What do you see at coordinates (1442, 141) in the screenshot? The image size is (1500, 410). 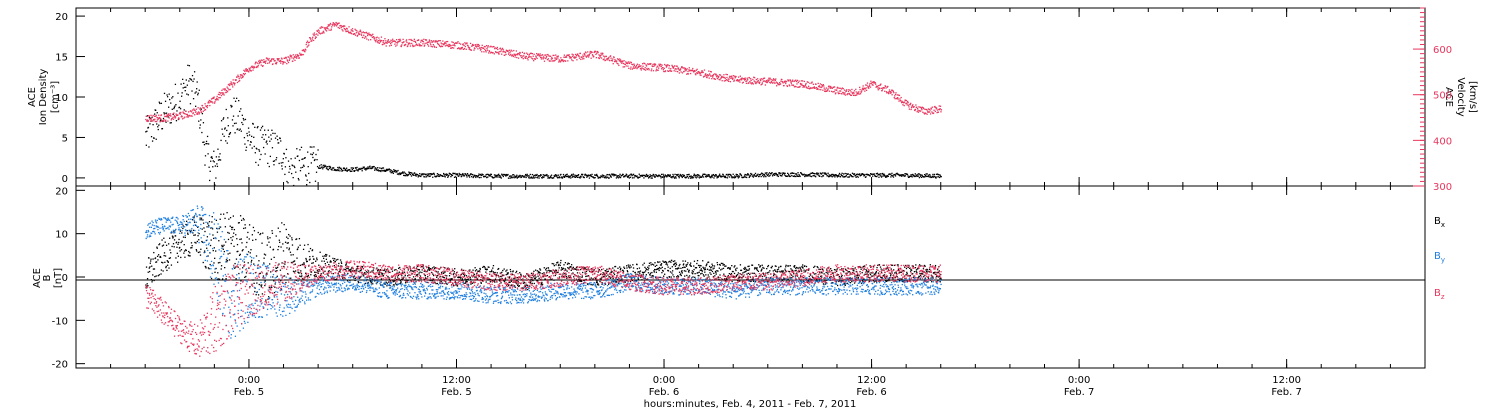 I see `y-tick-label: 400` at bounding box center [1442, 141].